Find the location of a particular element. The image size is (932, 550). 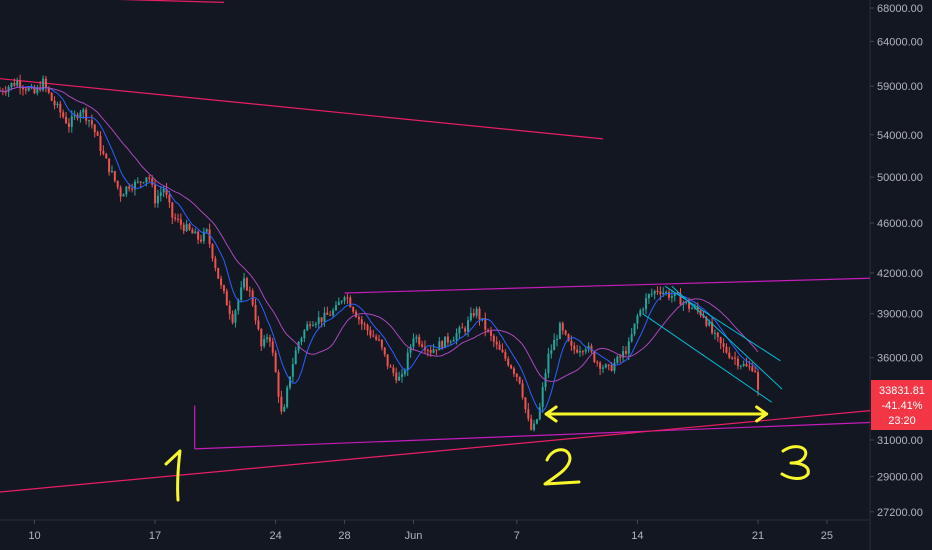

last-price-badge-bg is located at coordinates (901, 405).